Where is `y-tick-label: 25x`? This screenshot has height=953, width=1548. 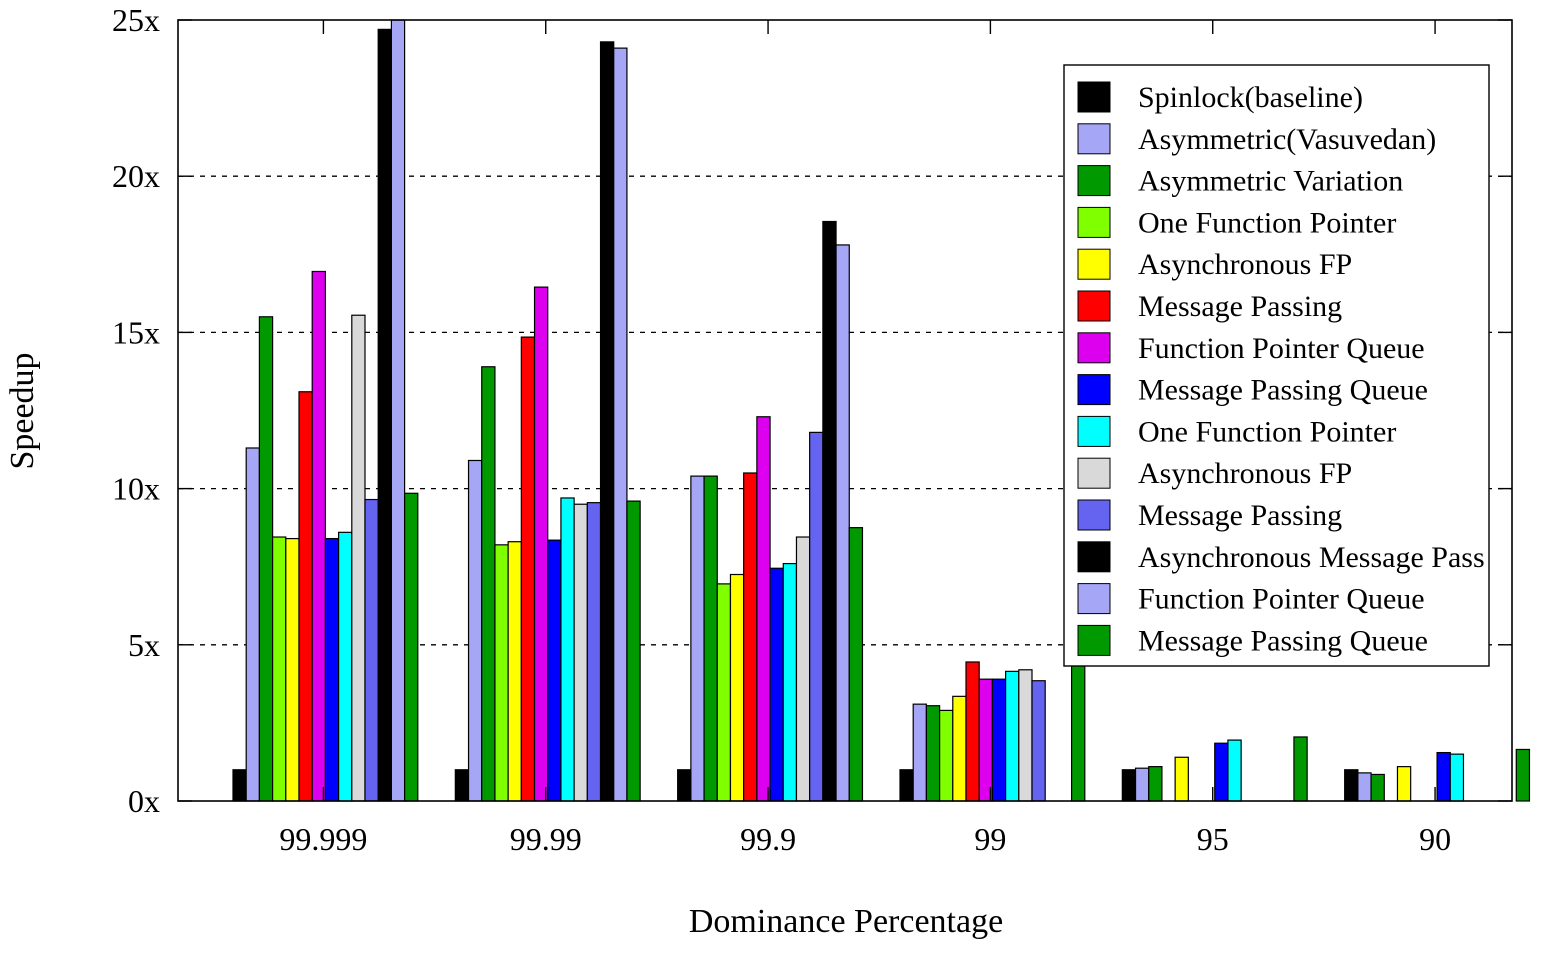
y-tick-label: 25x is located at coordinates (136, 20).